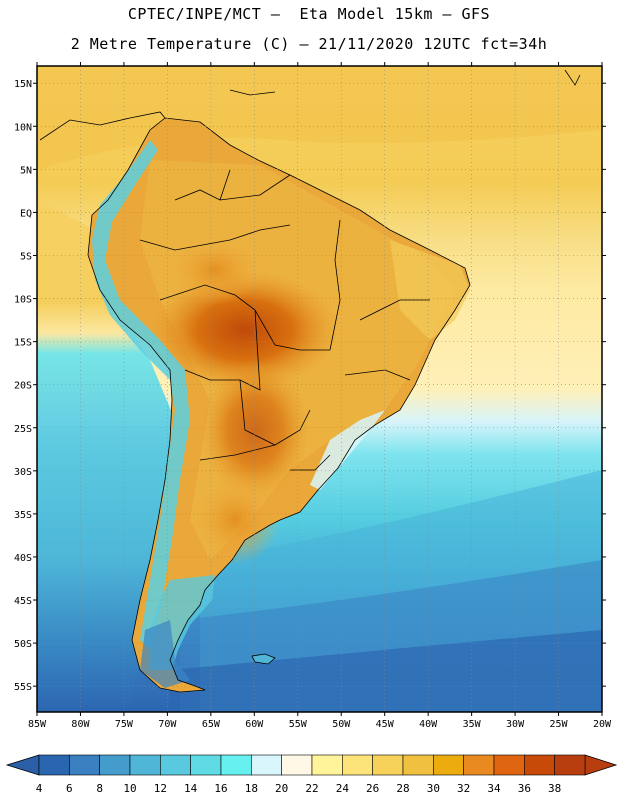 This screenshot has height=800, width=618. Describe the element at coordinates (472, 724) in the screenshot. I see `lon-tick-label: 35W` at that location.